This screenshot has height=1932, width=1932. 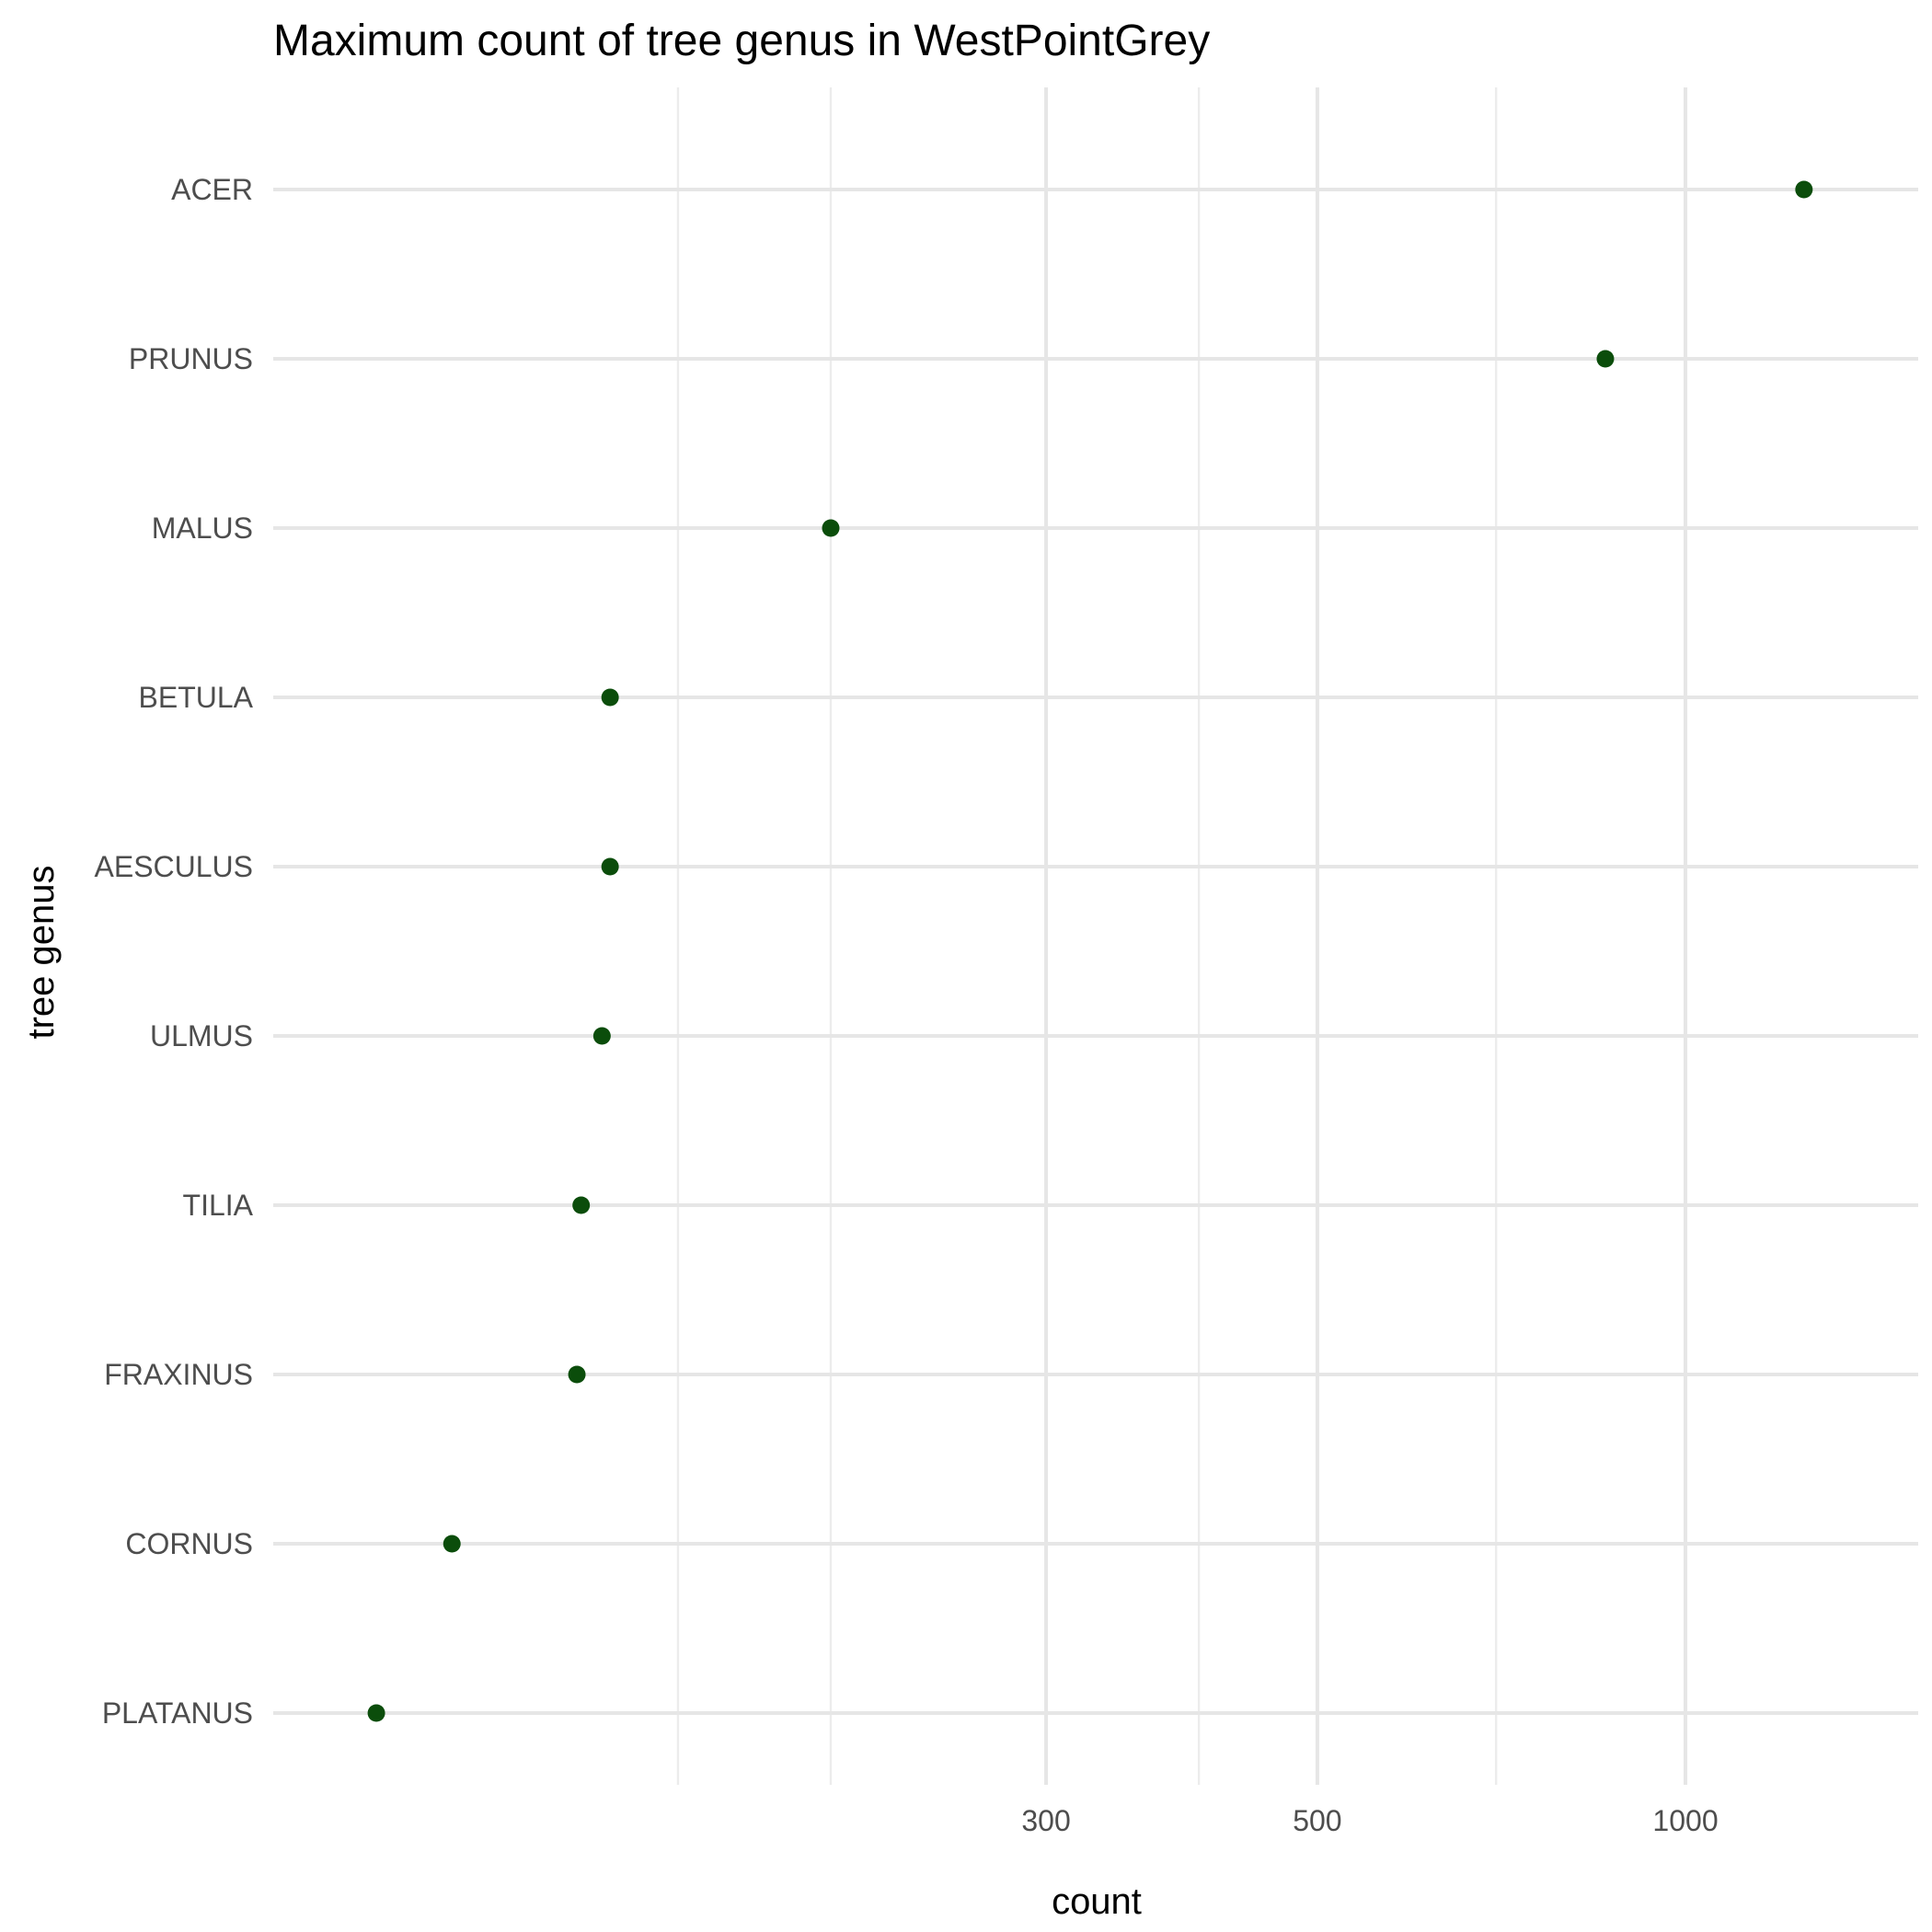 I want to click on y-tick-label: CORNUS, so click(x=189, y=1543).